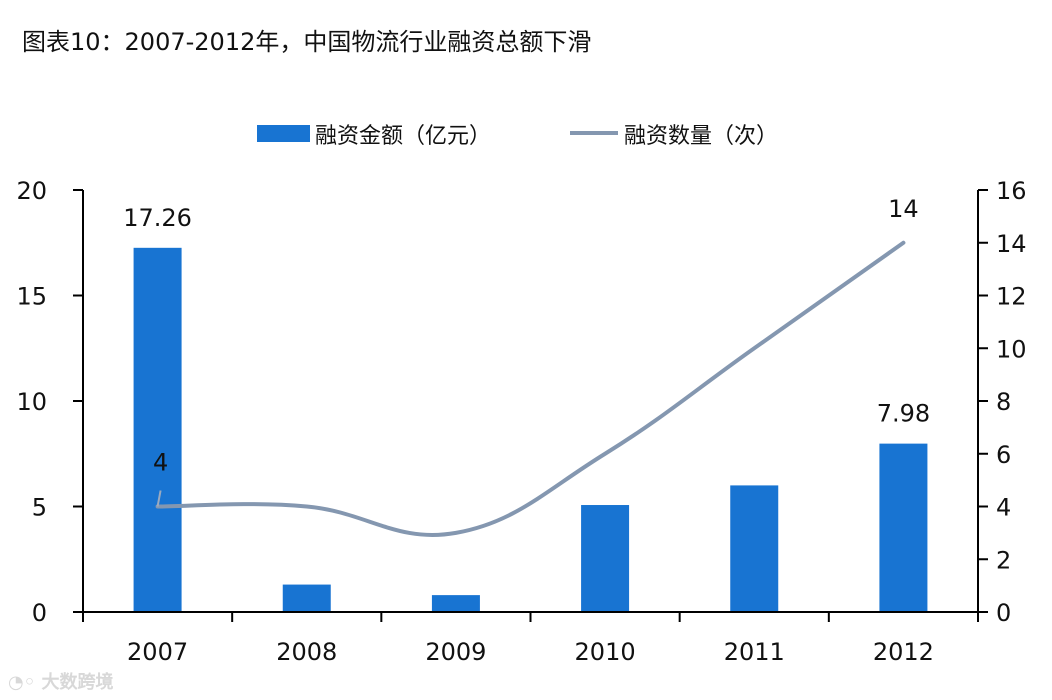  What do you see at coordinates (157, 429) in the screenshot?
I see `bar-2007` at bounding box center [157, 429].